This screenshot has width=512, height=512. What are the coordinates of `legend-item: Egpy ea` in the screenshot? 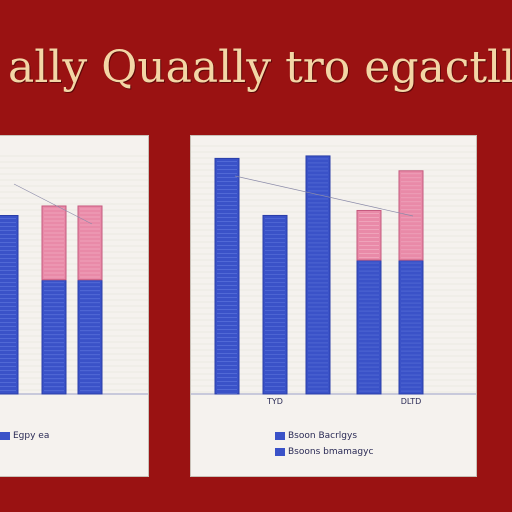 It's located at (24, 436).